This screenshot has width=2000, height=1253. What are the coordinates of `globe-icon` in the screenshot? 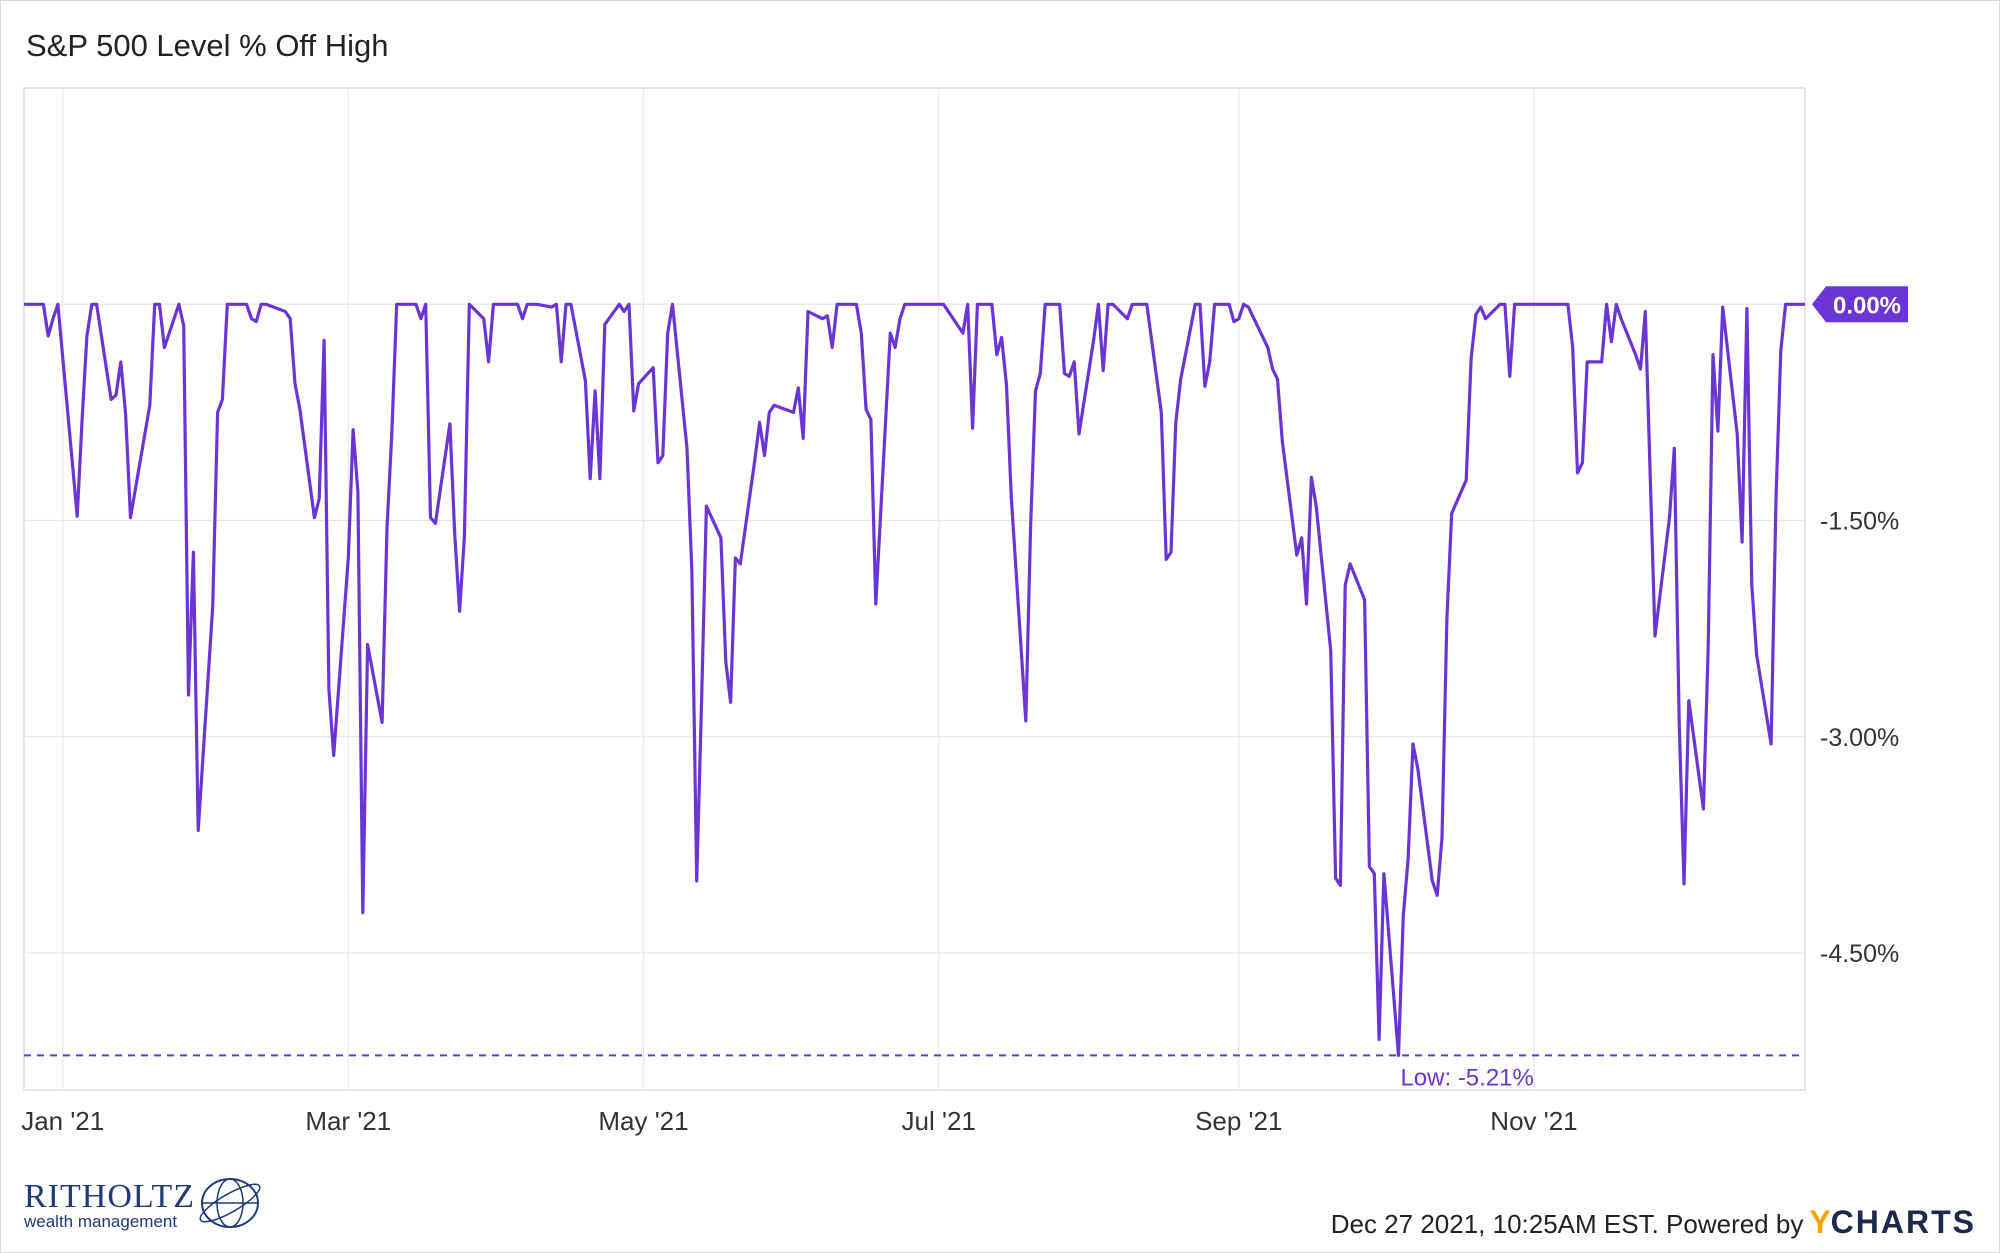 It's located at (230, 1203).